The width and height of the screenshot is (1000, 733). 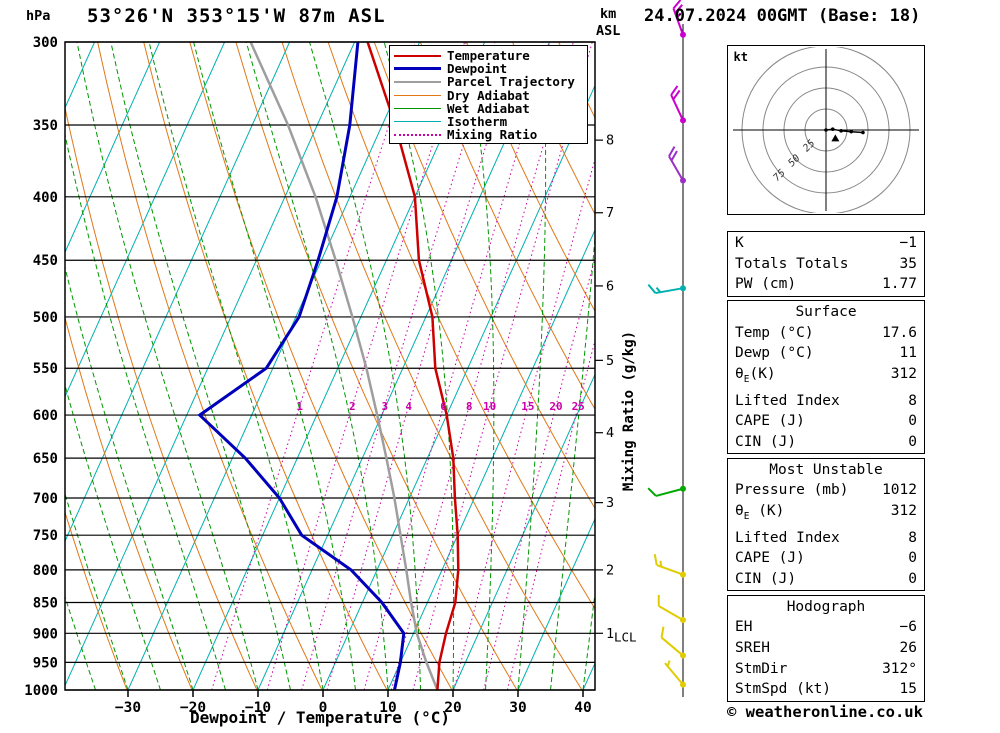 I want to click on legend-item: Wet Adiabat, so click(x=488, y=108).